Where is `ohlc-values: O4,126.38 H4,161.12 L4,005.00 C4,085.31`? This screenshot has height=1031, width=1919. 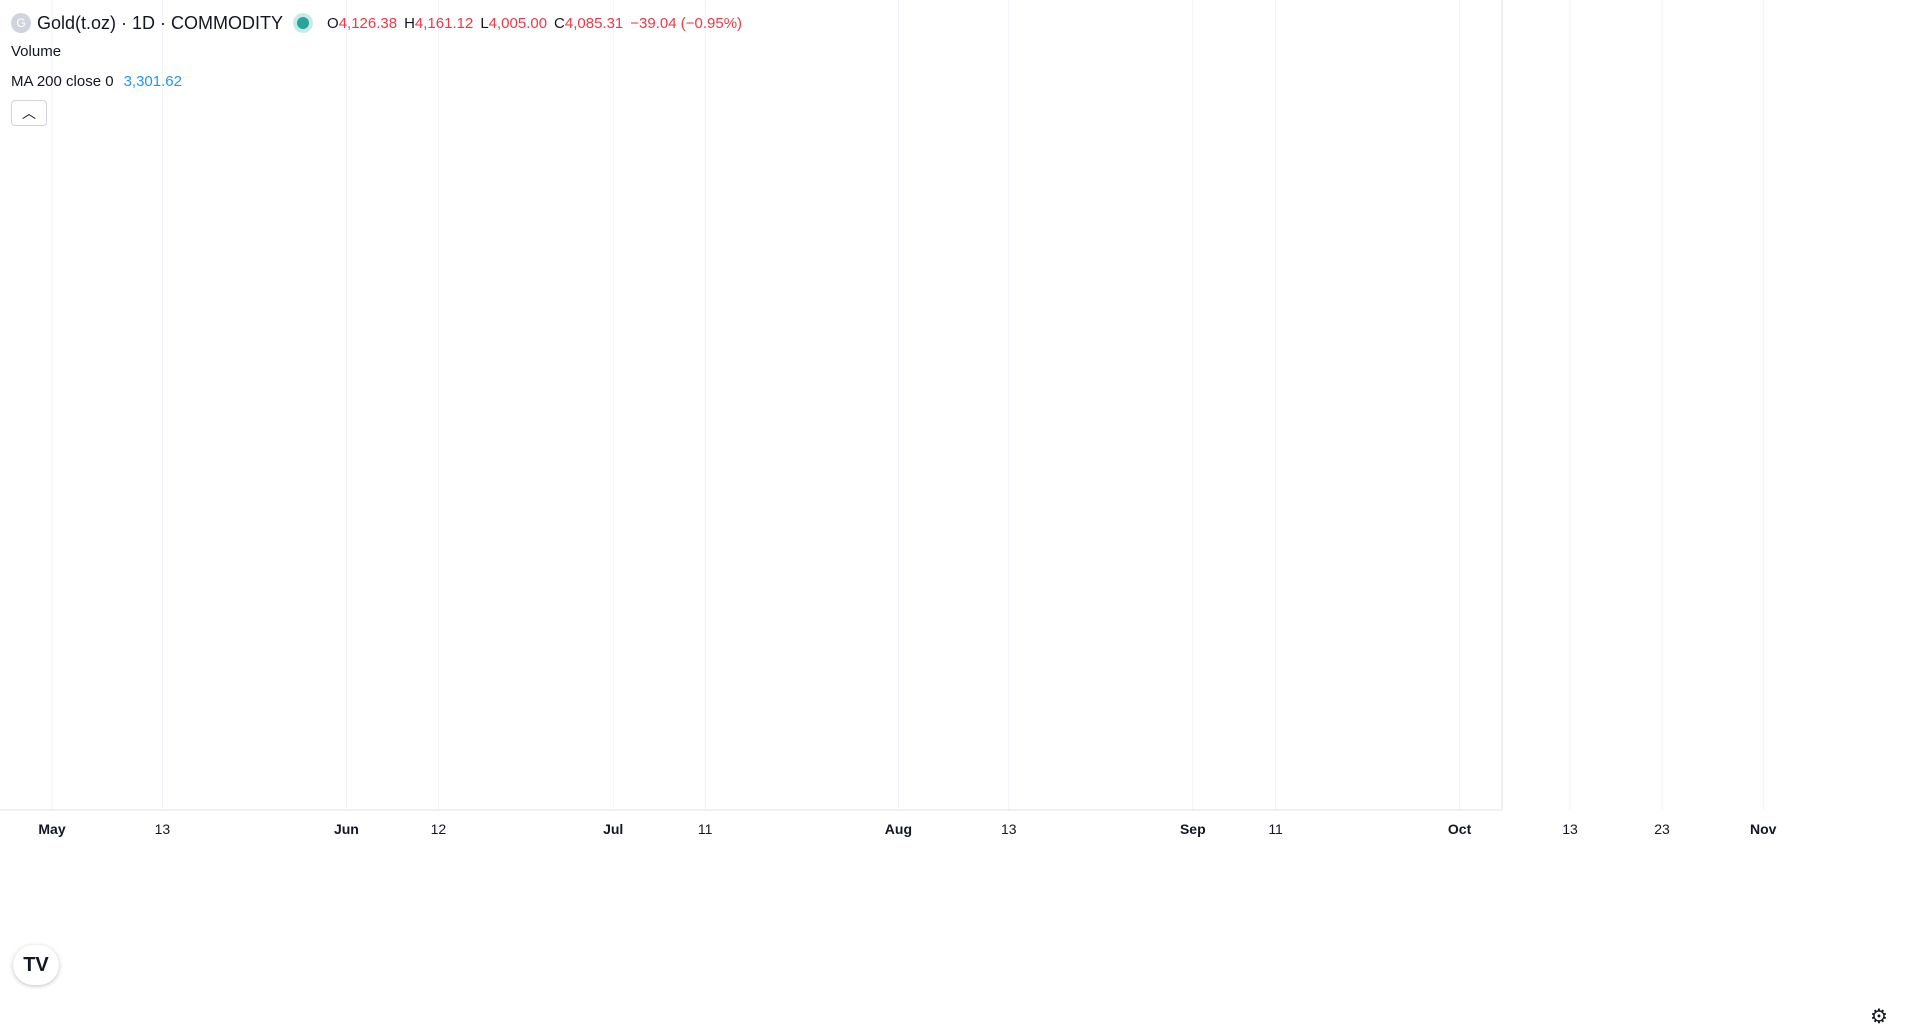 ohlc-values: O4,126.38 H4,161.12 L4,005.00 C4,085.31 is located at coordinates (478, 23).